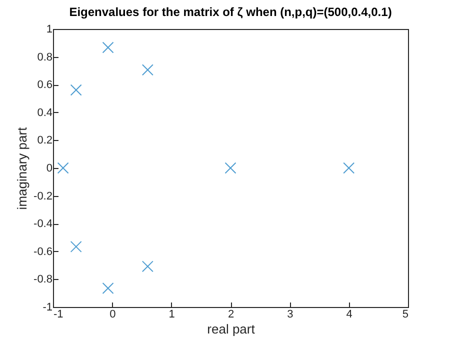 This screenshot has height=340, width=453. I want to click on y-tick-label: 0, so click(49, 168).